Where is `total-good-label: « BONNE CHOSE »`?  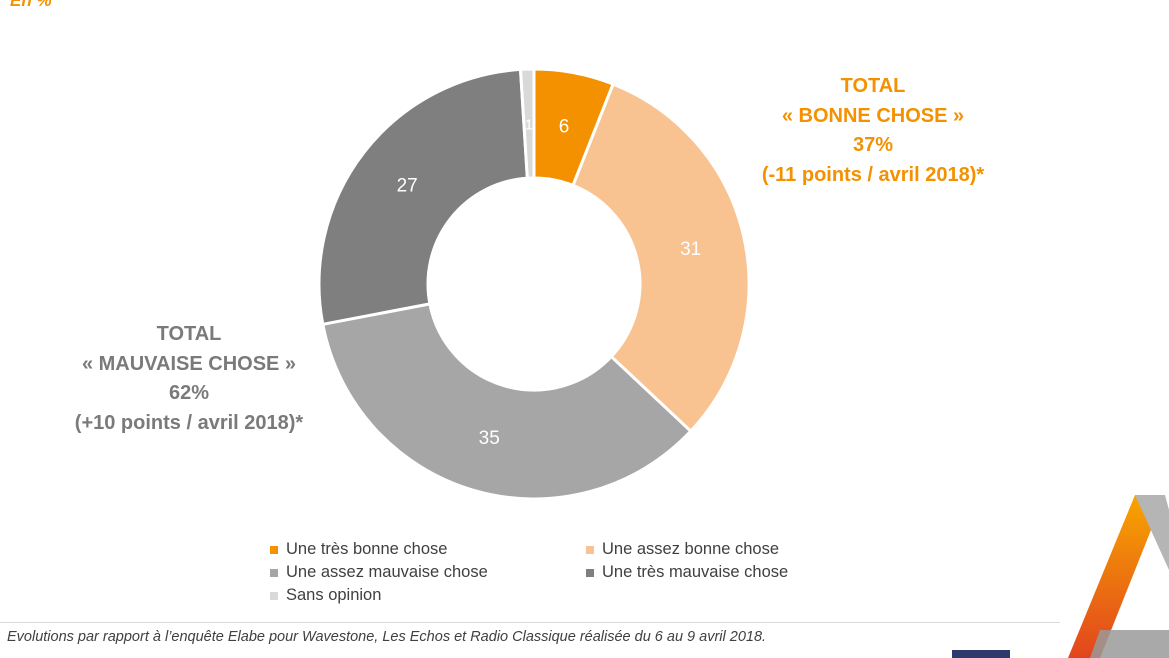
total-good-label: « BONNE CHOSE » is located at coordinates (873, 115).